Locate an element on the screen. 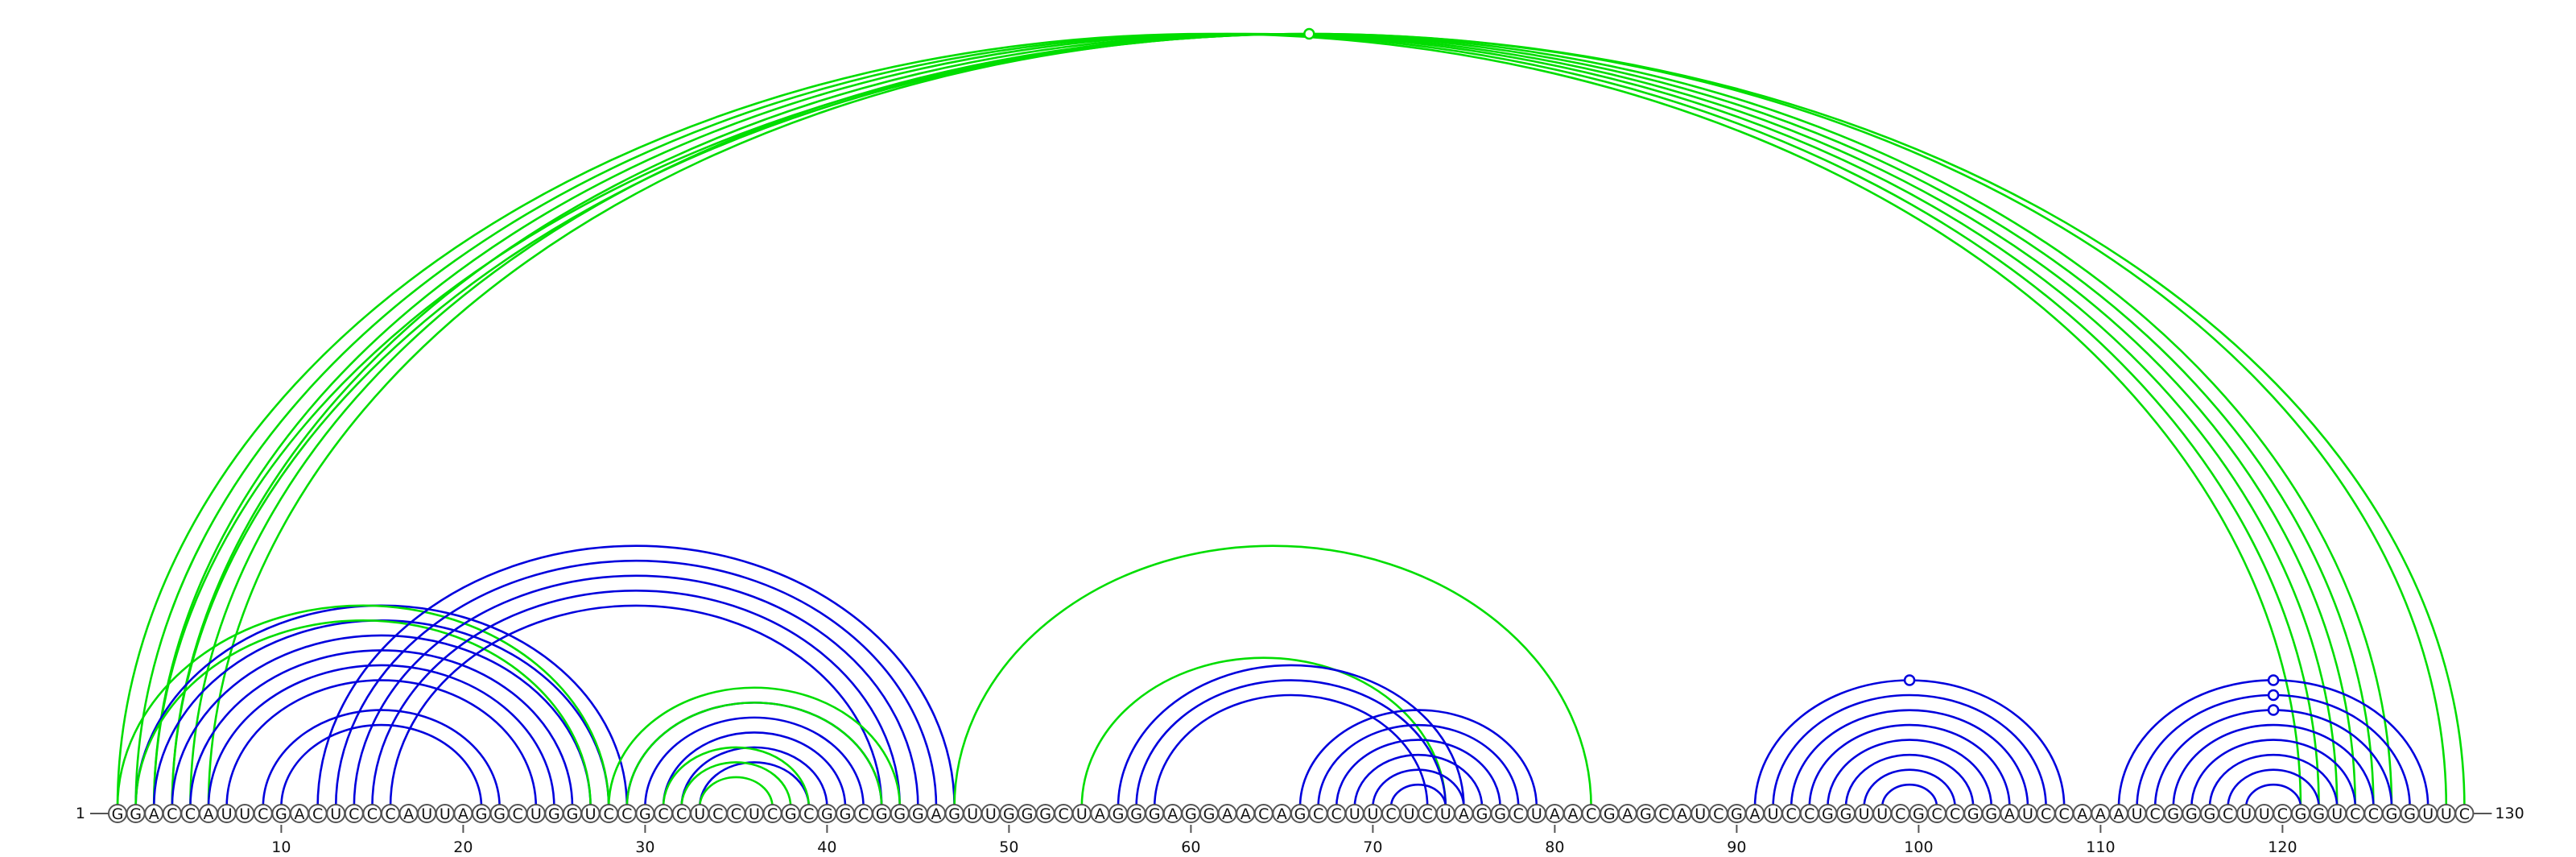  tick-label: 120 is located at coordinates (2282, 847).